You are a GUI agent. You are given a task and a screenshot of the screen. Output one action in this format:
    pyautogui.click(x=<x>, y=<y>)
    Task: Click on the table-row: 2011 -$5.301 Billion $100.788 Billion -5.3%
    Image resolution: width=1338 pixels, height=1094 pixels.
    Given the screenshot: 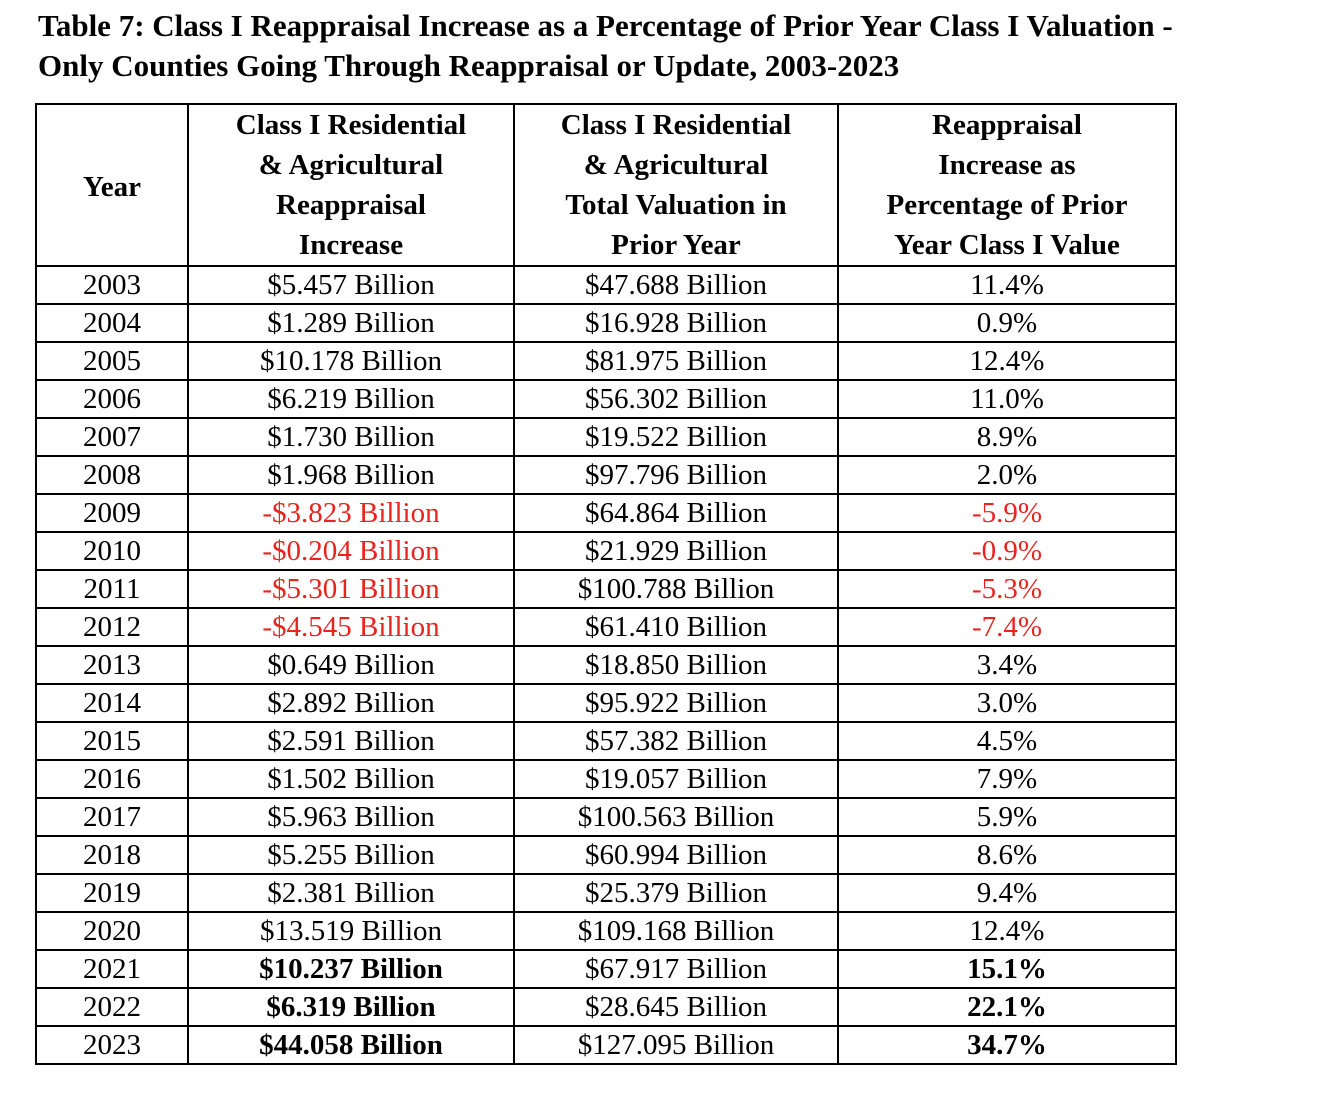 What is the action you would take?
    pyautogui.click(x=606, y=589)
    